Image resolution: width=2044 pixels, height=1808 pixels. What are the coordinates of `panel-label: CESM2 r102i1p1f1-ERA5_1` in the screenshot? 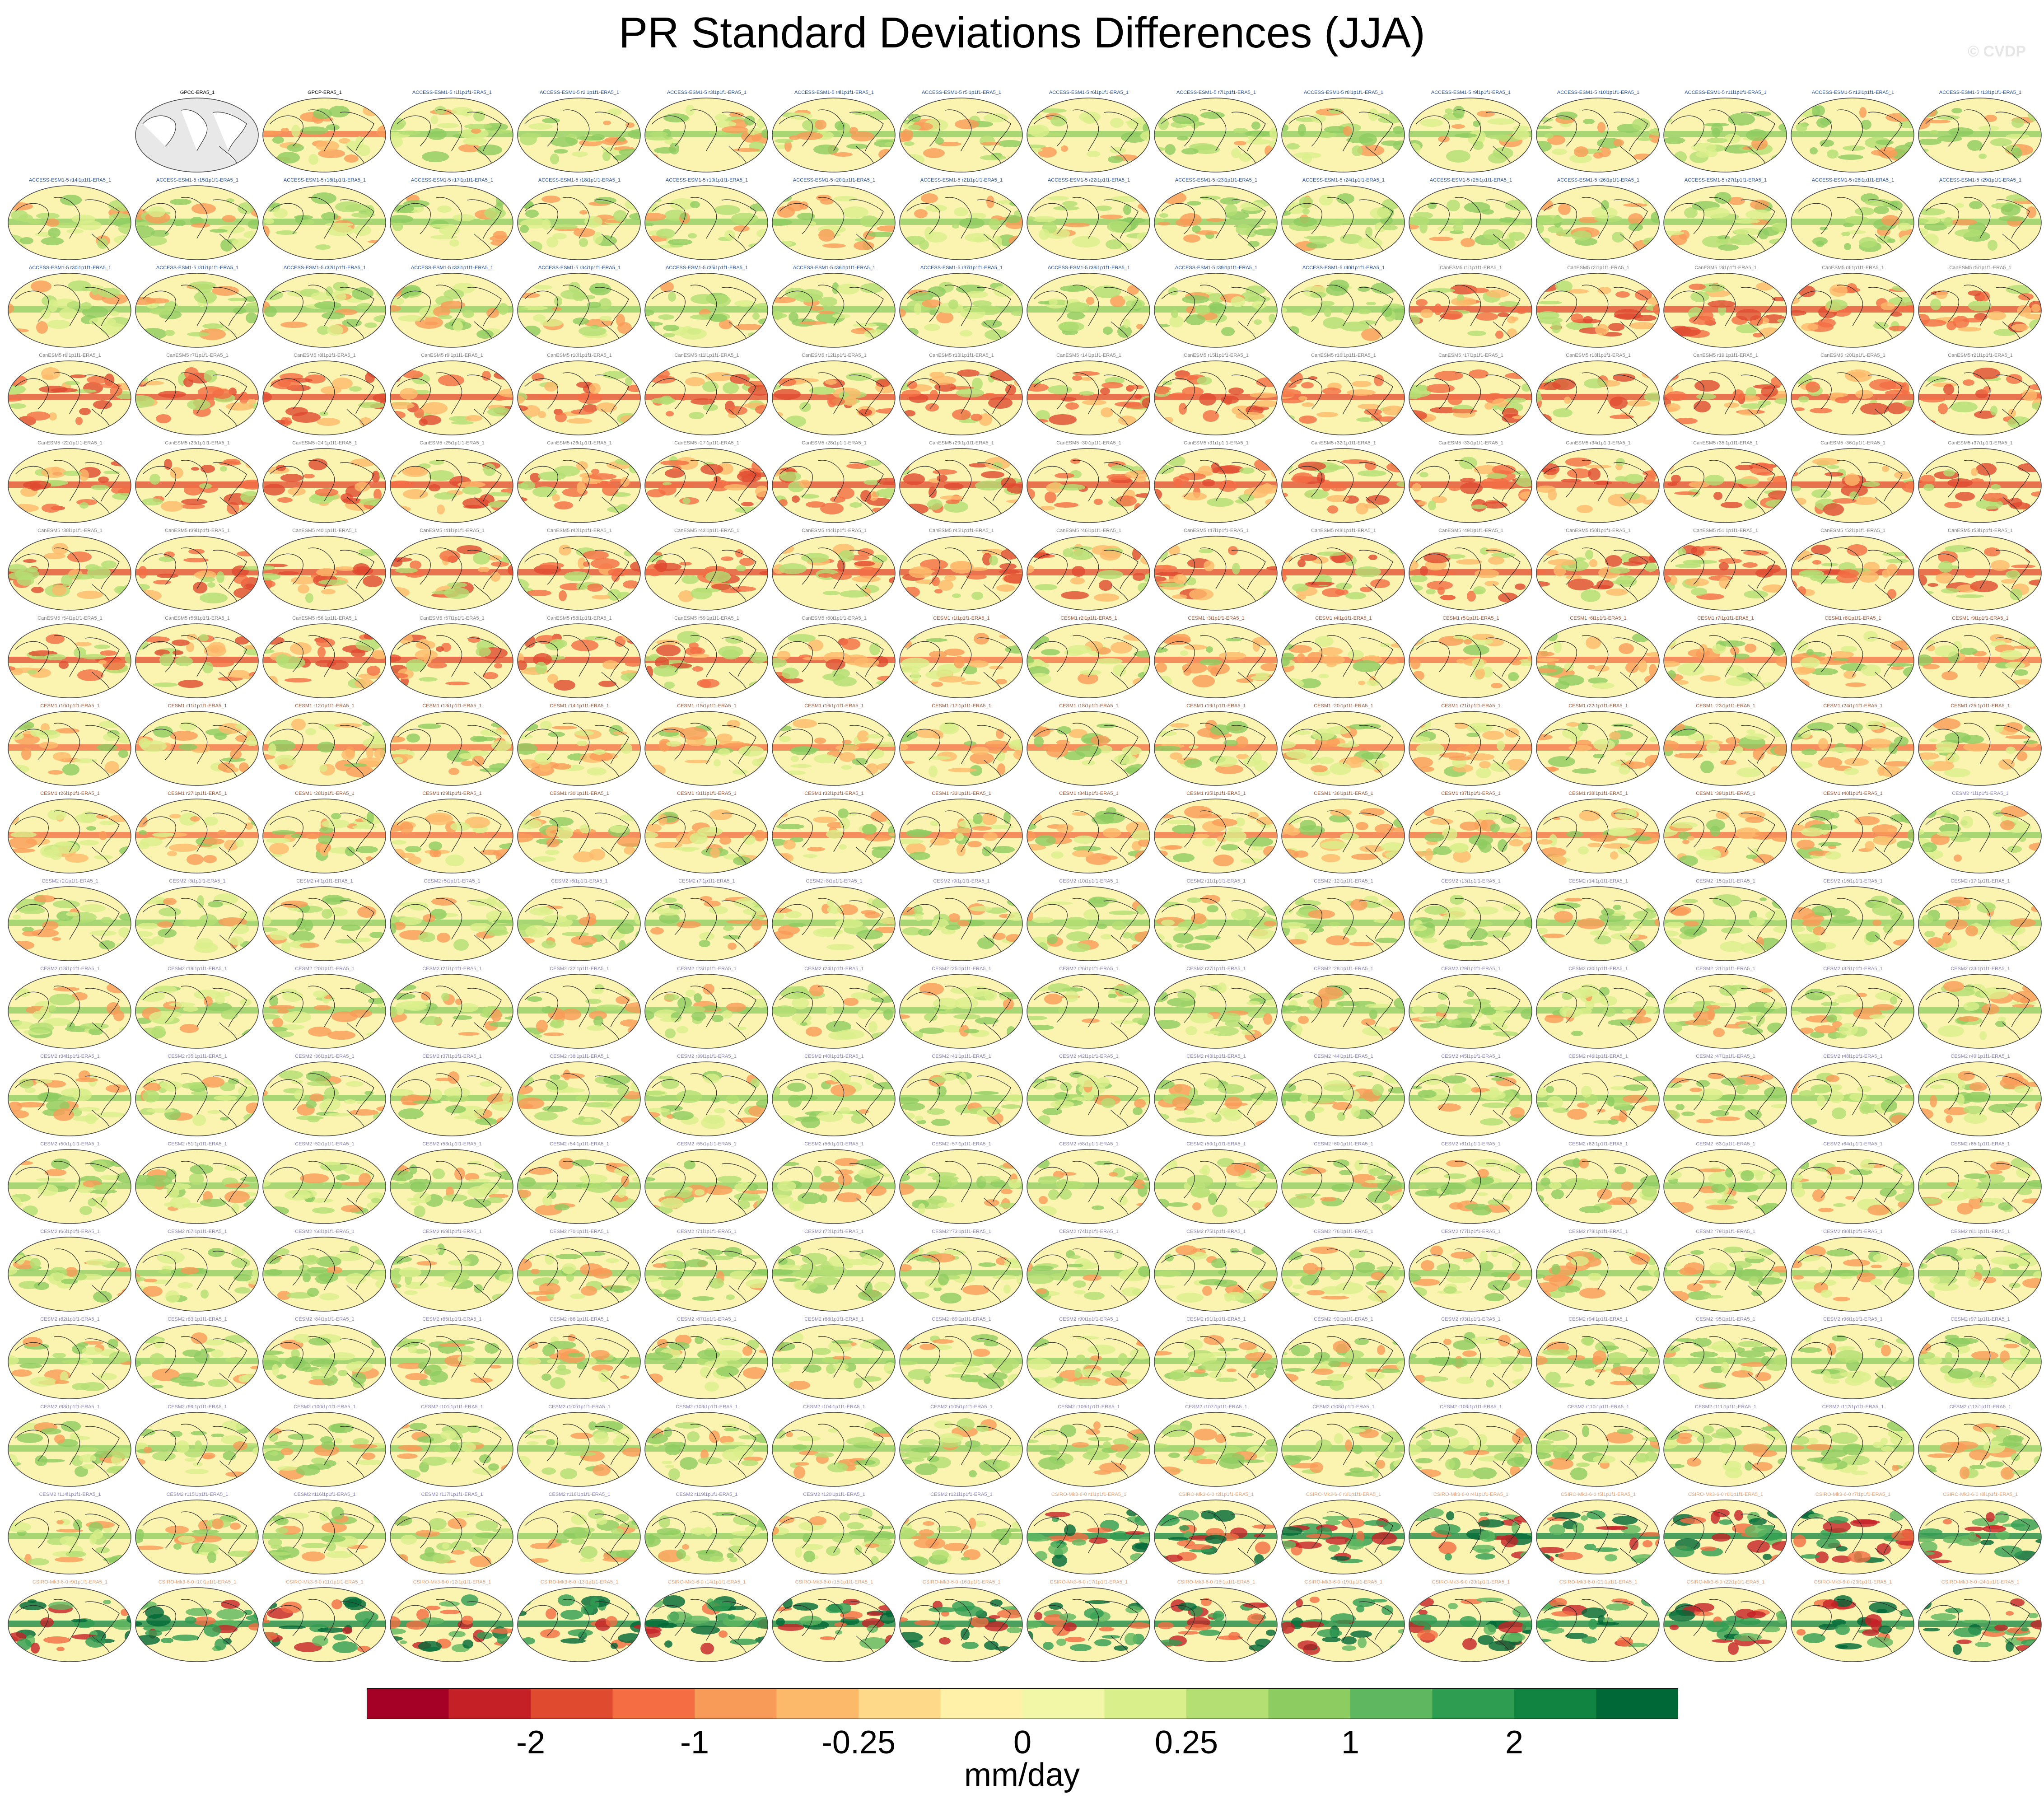 It's located at (579, 1407).